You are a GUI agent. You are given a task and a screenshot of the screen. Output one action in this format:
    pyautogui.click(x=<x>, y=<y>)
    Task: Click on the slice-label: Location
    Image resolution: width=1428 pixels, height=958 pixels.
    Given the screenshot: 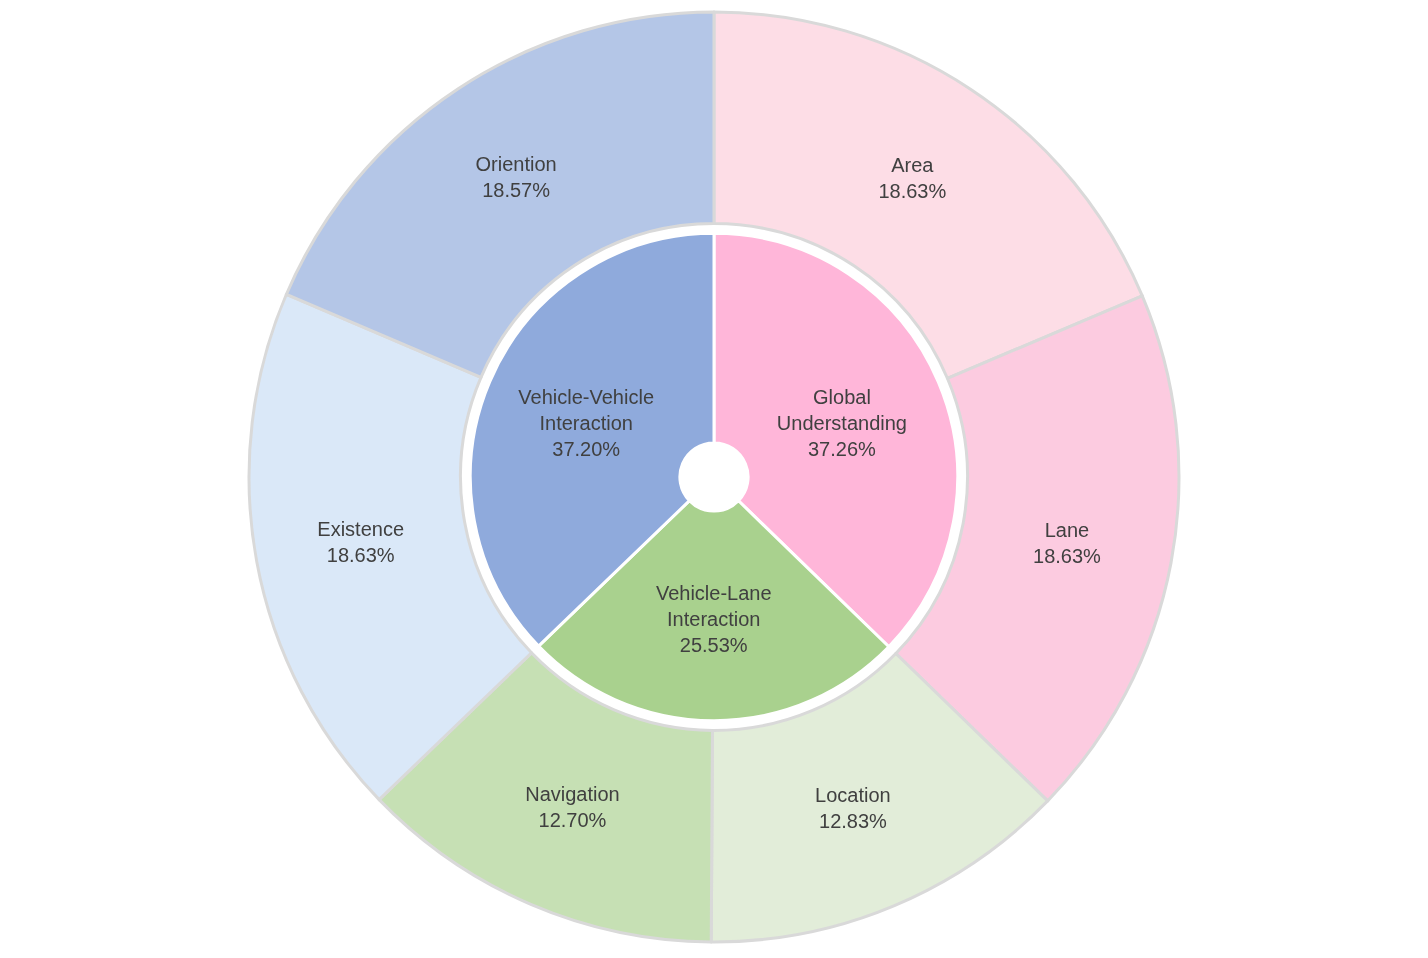 What is the action you would take?
    pyautogui.click(x=853, y=795)
    